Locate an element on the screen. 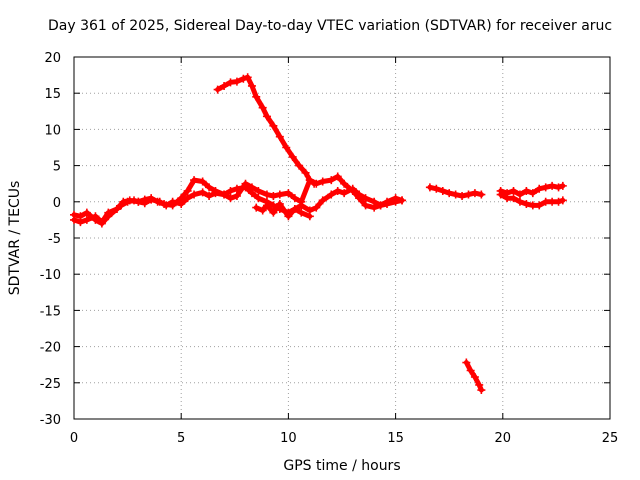 This screenshot has height=480, width=640. x-tick-label: 20 is located at coordinates (503, 438).